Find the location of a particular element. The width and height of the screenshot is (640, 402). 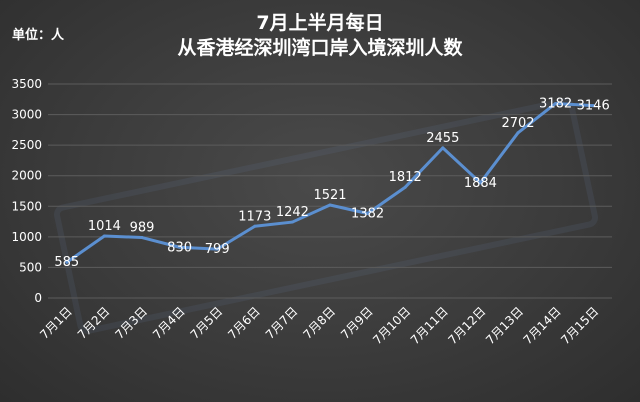

data-label: 830 is located at coordinates (179, 247).